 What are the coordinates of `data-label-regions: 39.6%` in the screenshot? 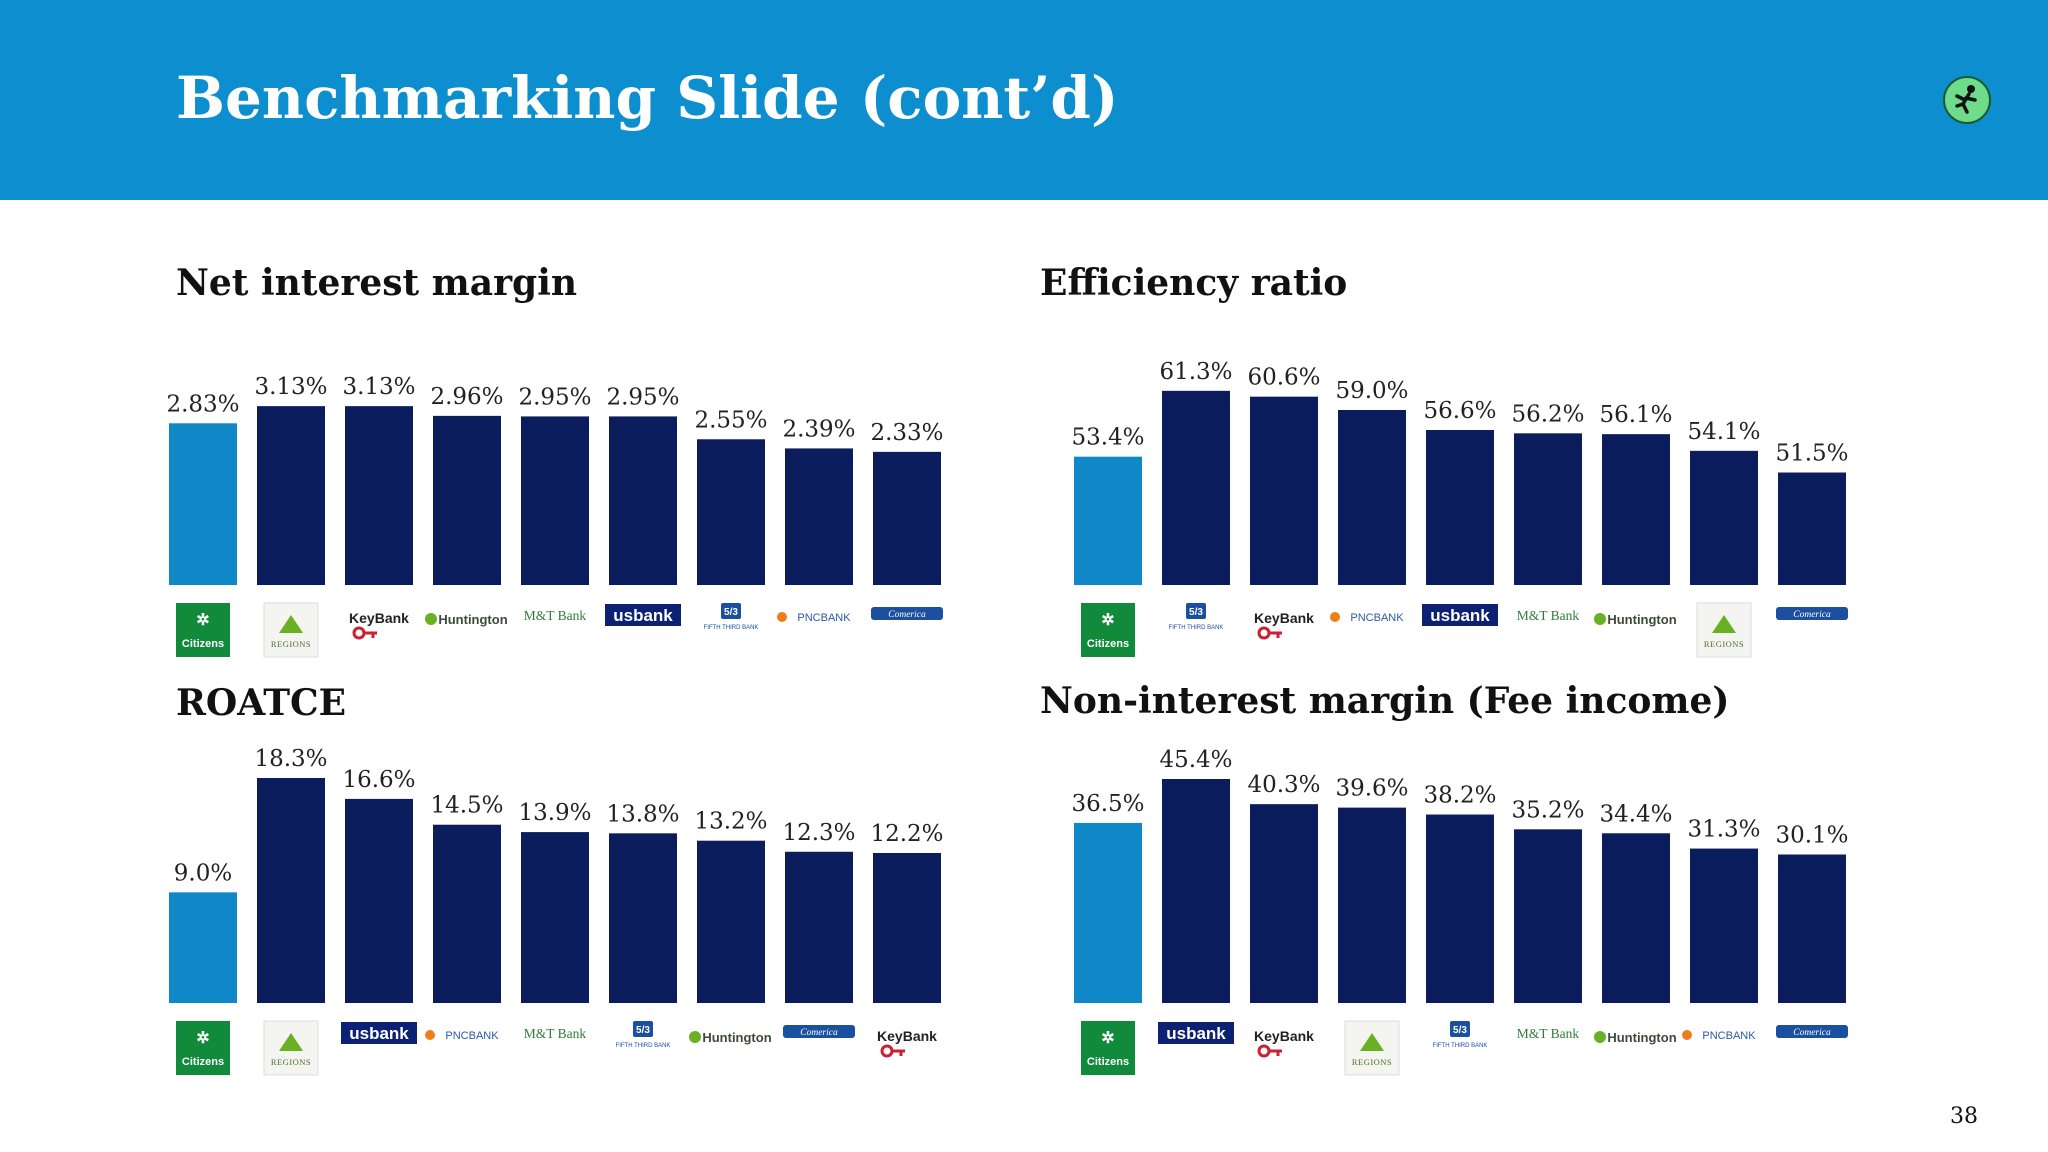 It's located at (1371, 789).